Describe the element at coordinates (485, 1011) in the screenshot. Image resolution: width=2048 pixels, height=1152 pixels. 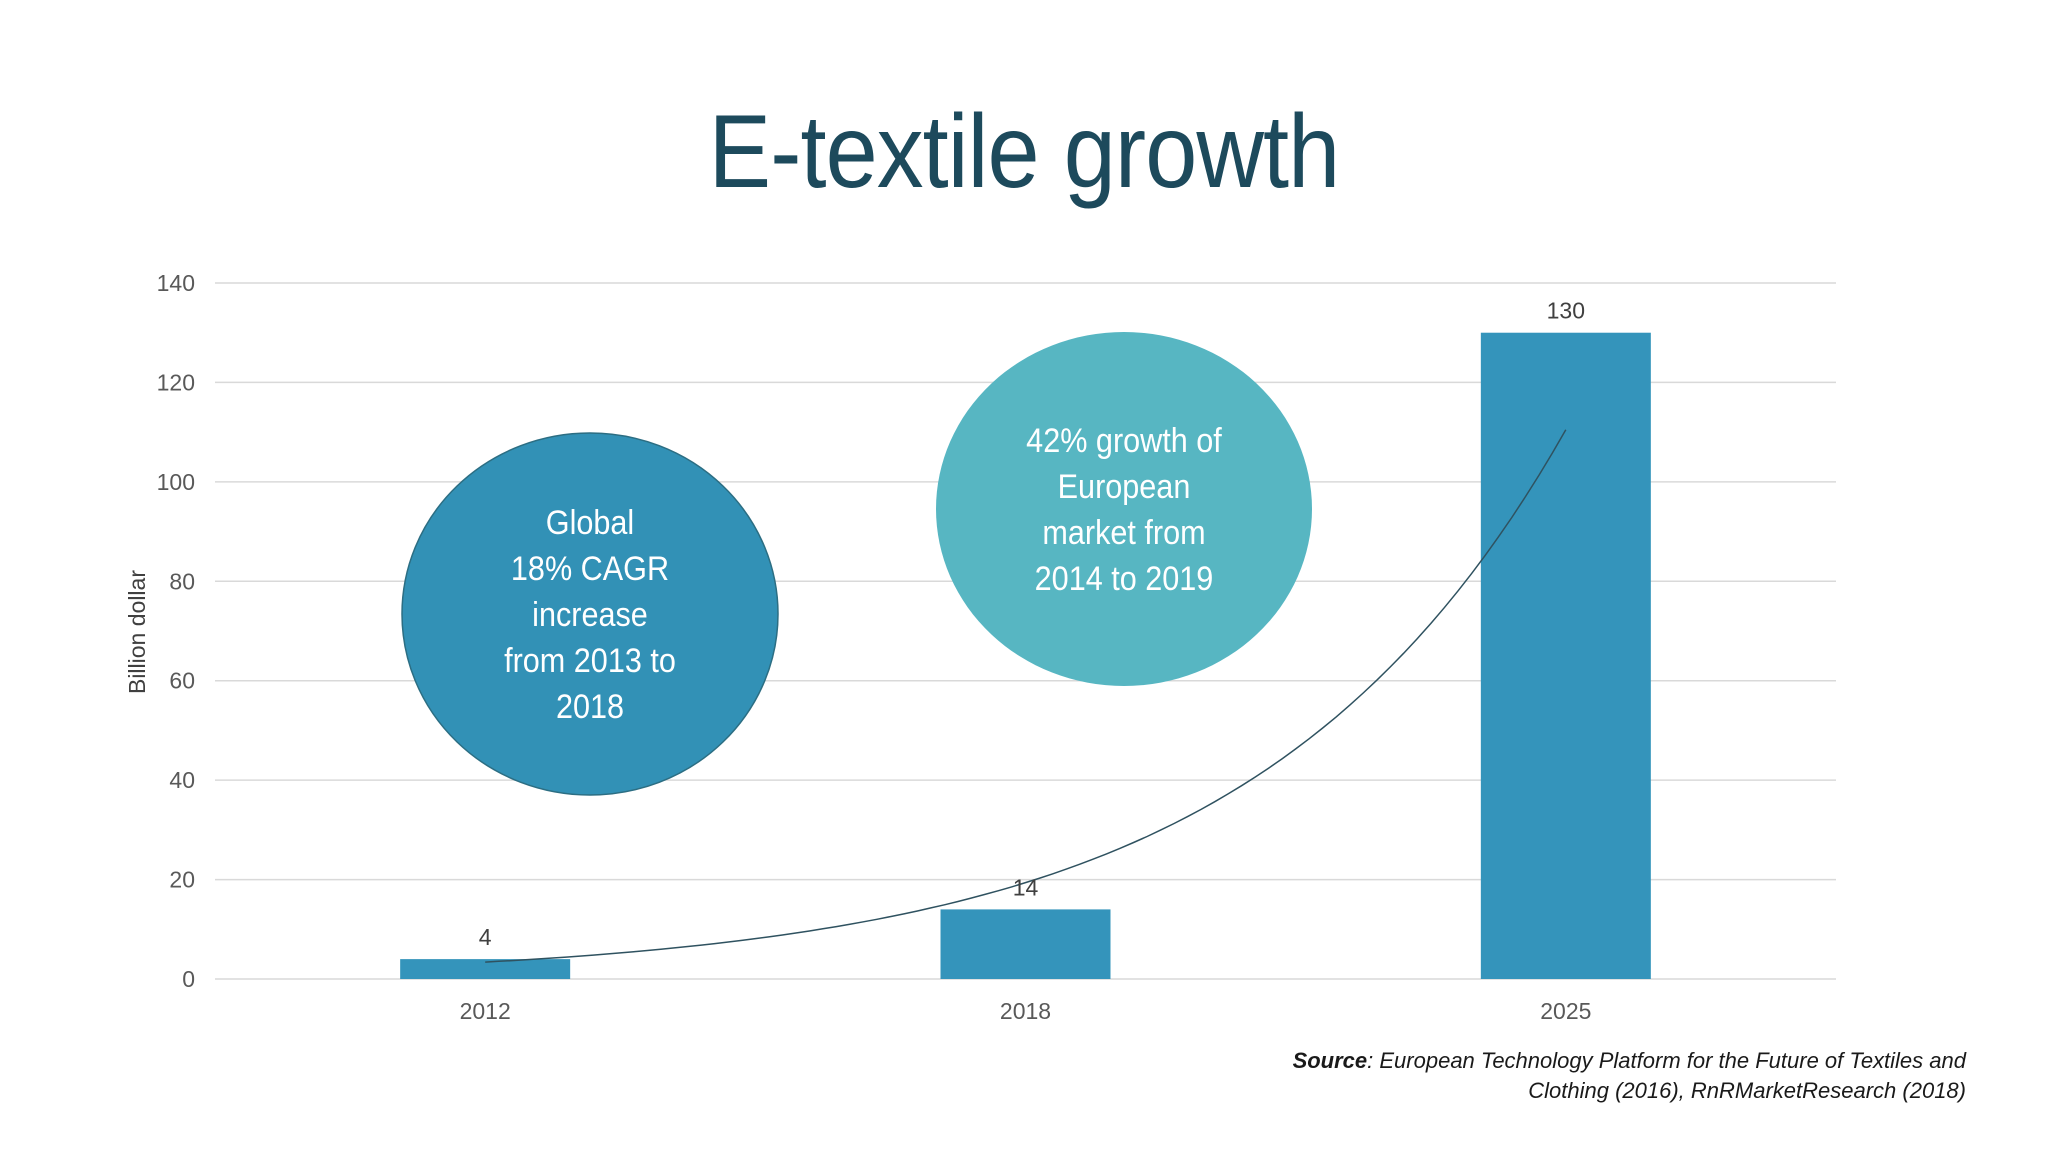
I see `x-tick-label: 2012` at that location.